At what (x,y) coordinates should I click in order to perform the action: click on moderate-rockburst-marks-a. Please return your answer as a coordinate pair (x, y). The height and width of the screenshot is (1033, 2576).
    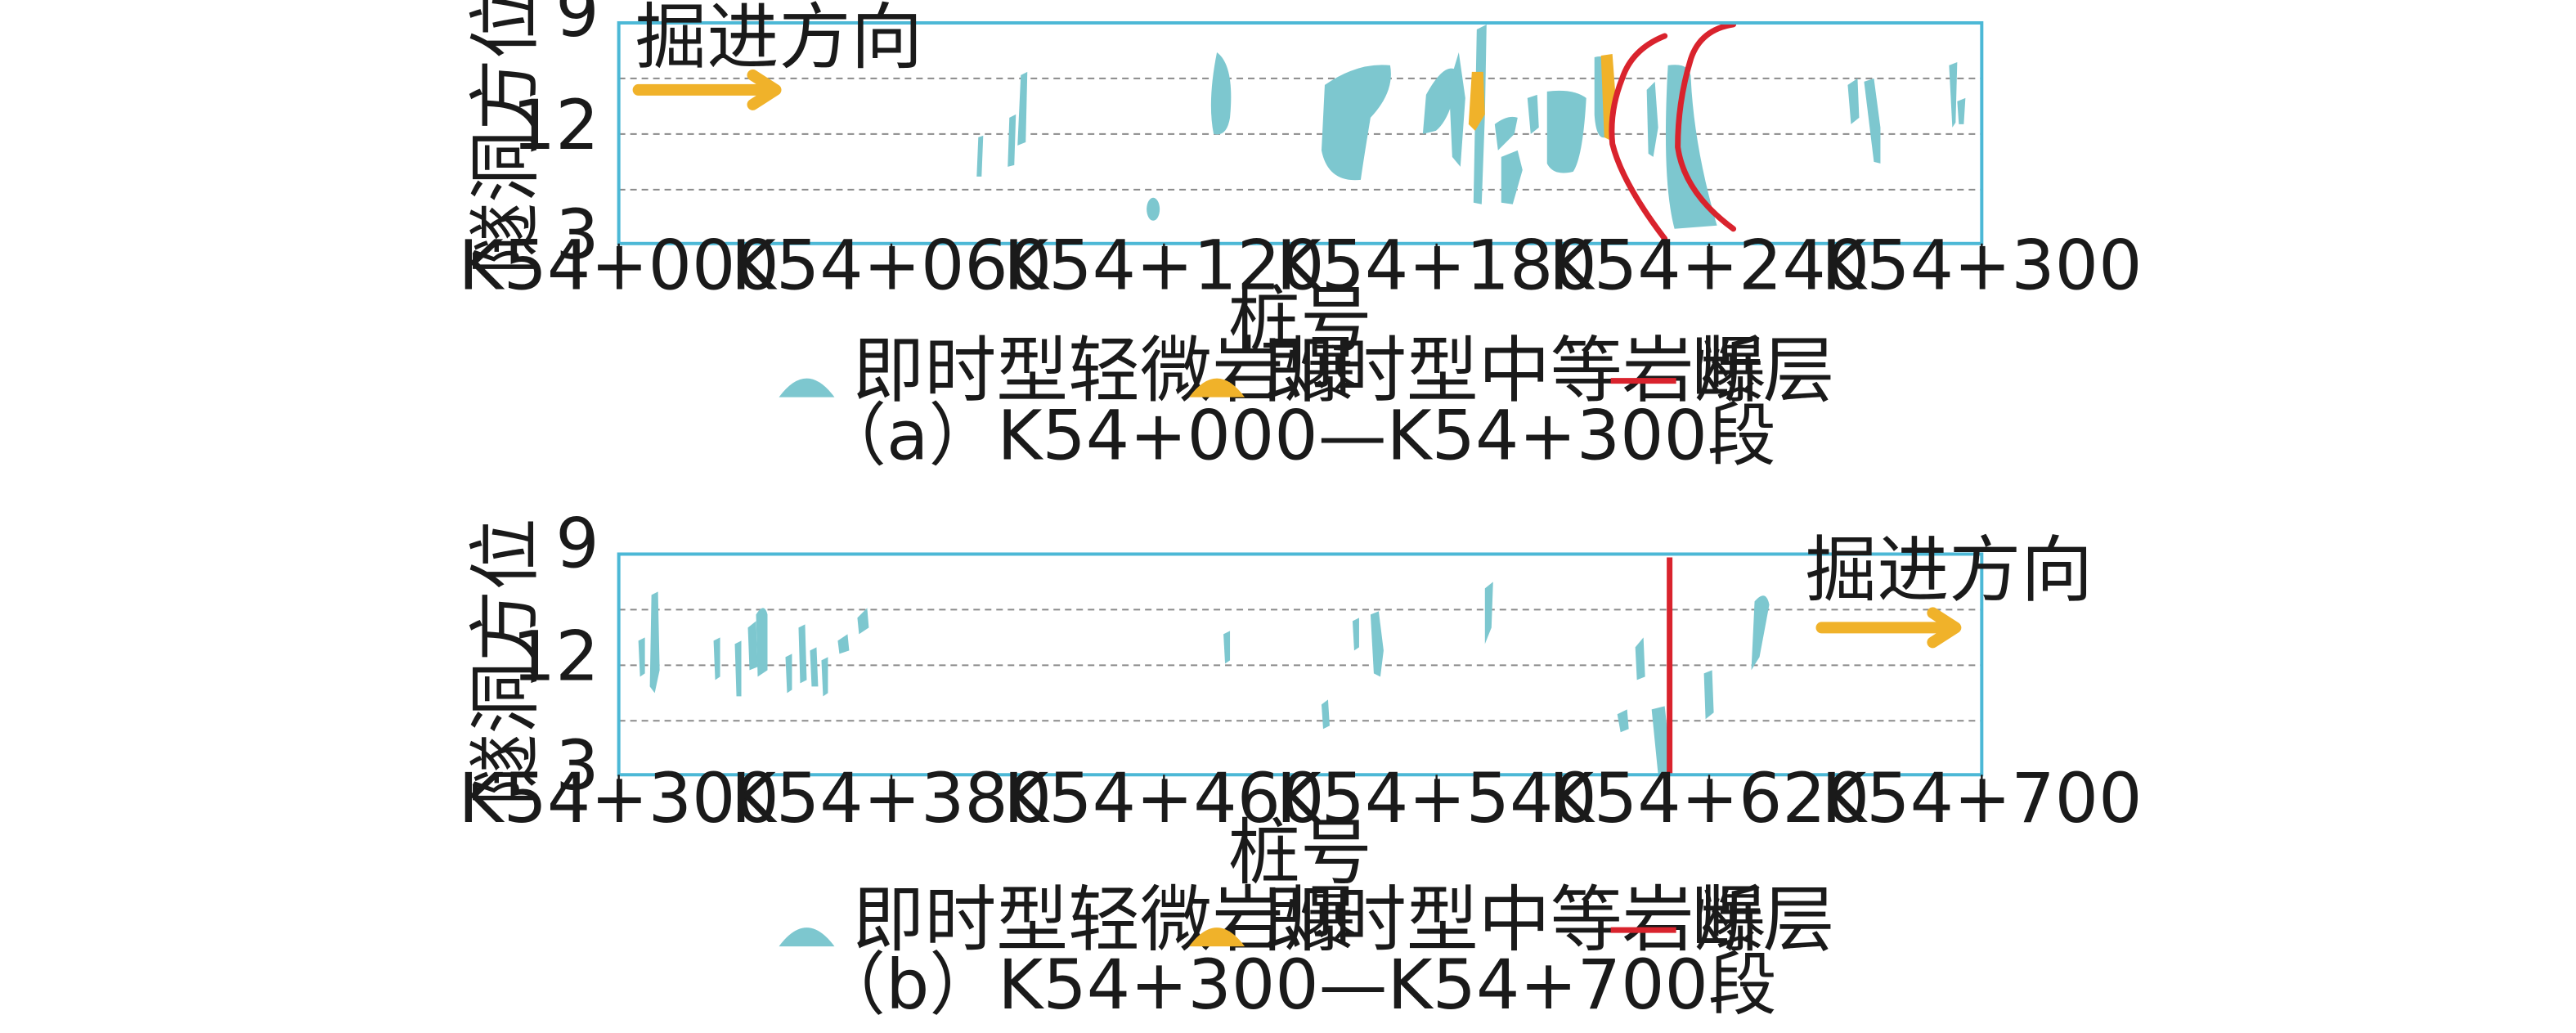
    Looking at the image, I should click on (1542, 97).